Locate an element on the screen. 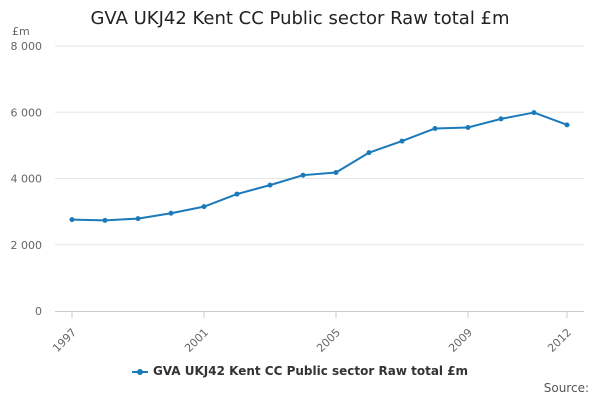 The width and height of the screenshot is (600, 400). legend-marker is located at coordinates (139, 371).